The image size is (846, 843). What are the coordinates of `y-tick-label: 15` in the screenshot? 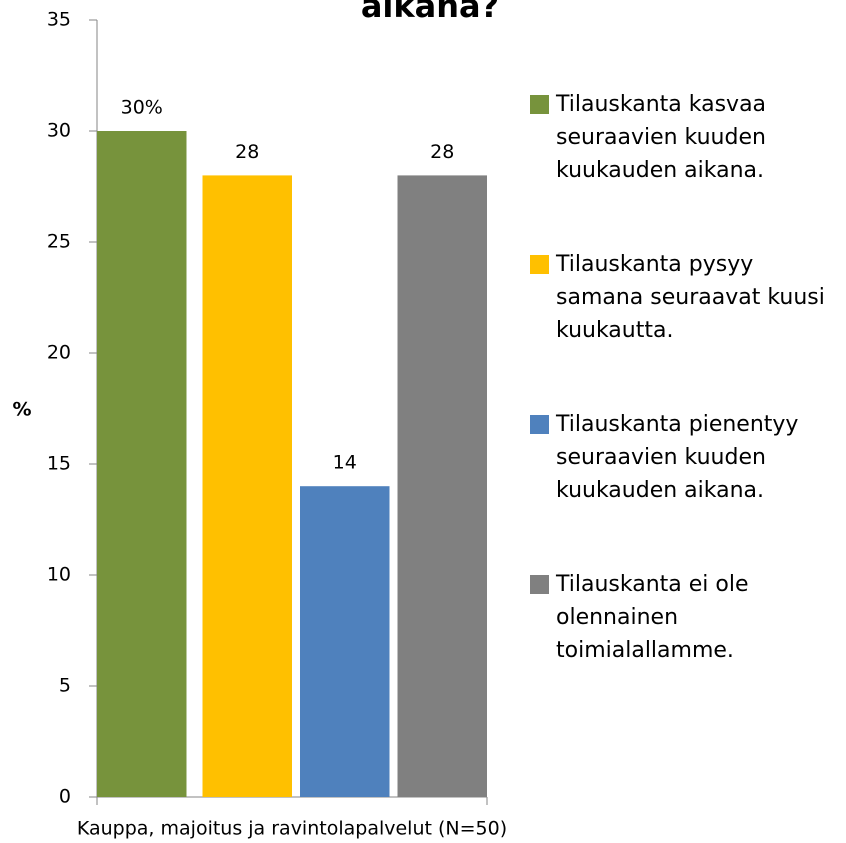 It's located at (59, 464).